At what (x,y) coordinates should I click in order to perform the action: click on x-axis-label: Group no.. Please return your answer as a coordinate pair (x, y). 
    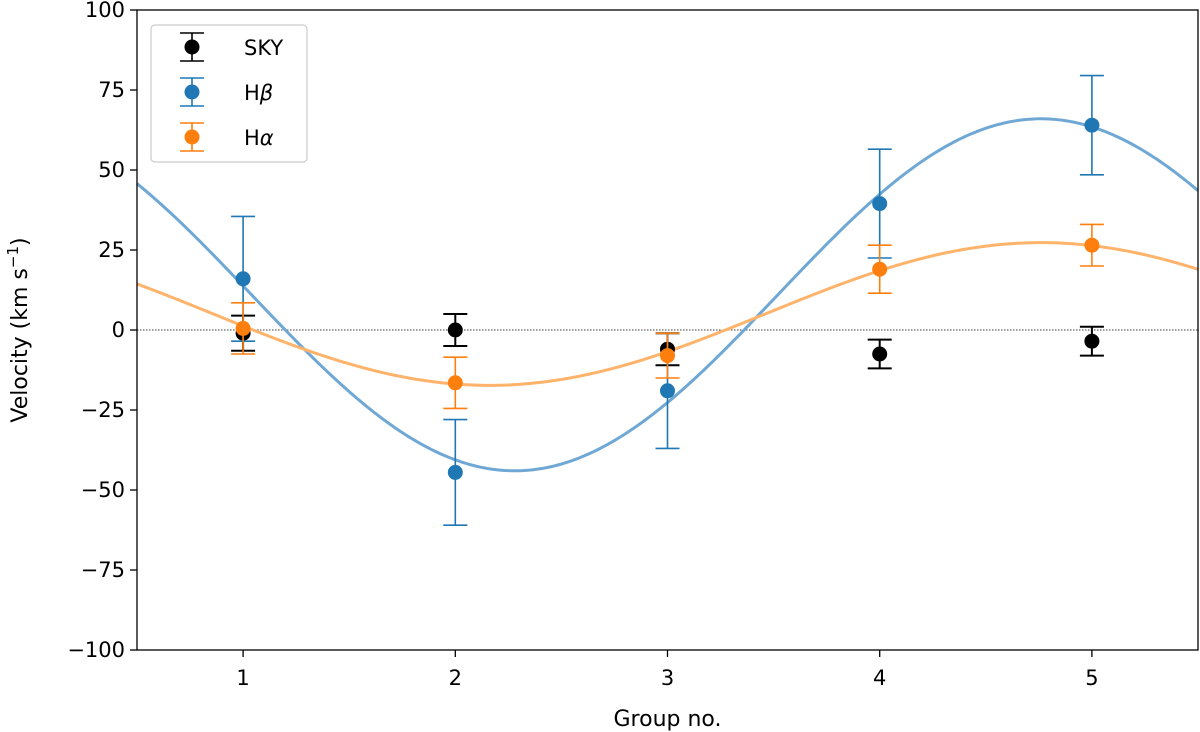
    Looking at the image, I should click on (668, 719).